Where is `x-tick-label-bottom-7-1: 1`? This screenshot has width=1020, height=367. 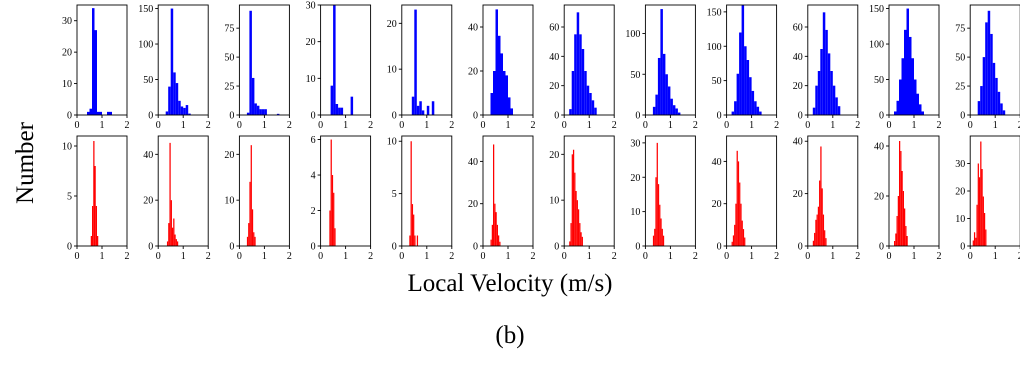
x-tick-label-bottom-7-1: 1 is located at coordinates (589, 256).